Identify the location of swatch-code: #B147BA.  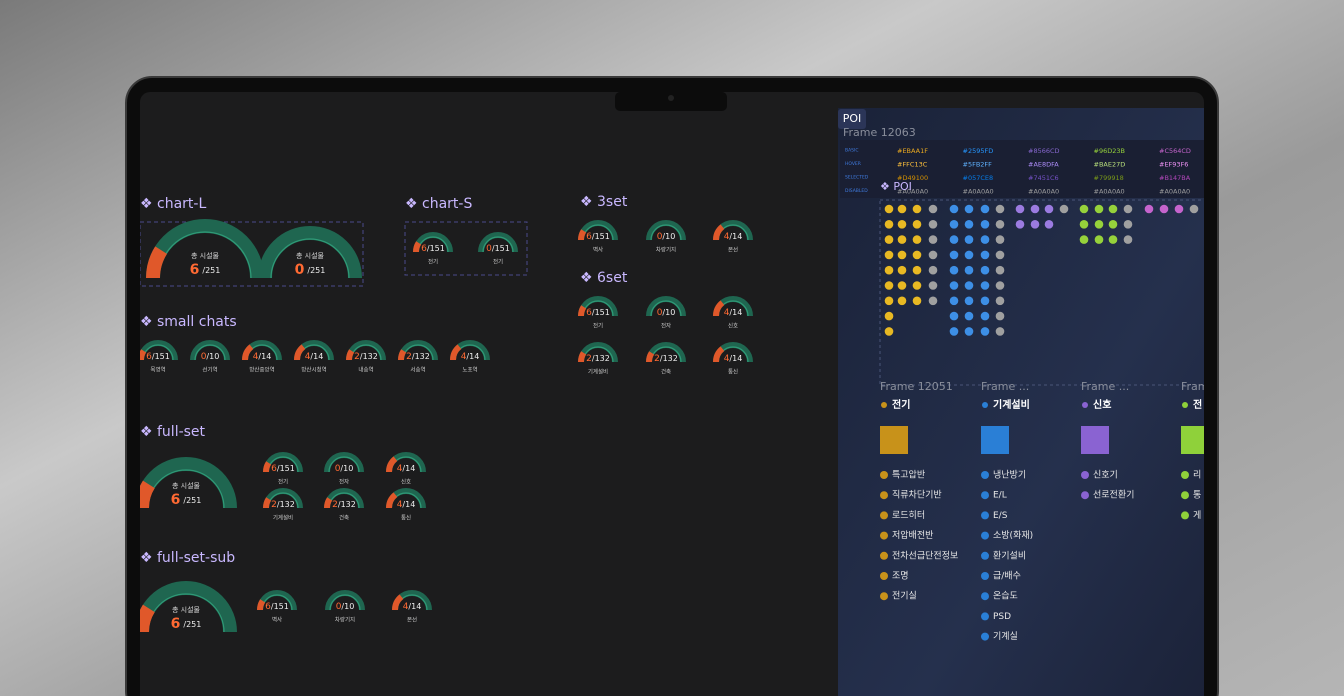
(1175, 178).